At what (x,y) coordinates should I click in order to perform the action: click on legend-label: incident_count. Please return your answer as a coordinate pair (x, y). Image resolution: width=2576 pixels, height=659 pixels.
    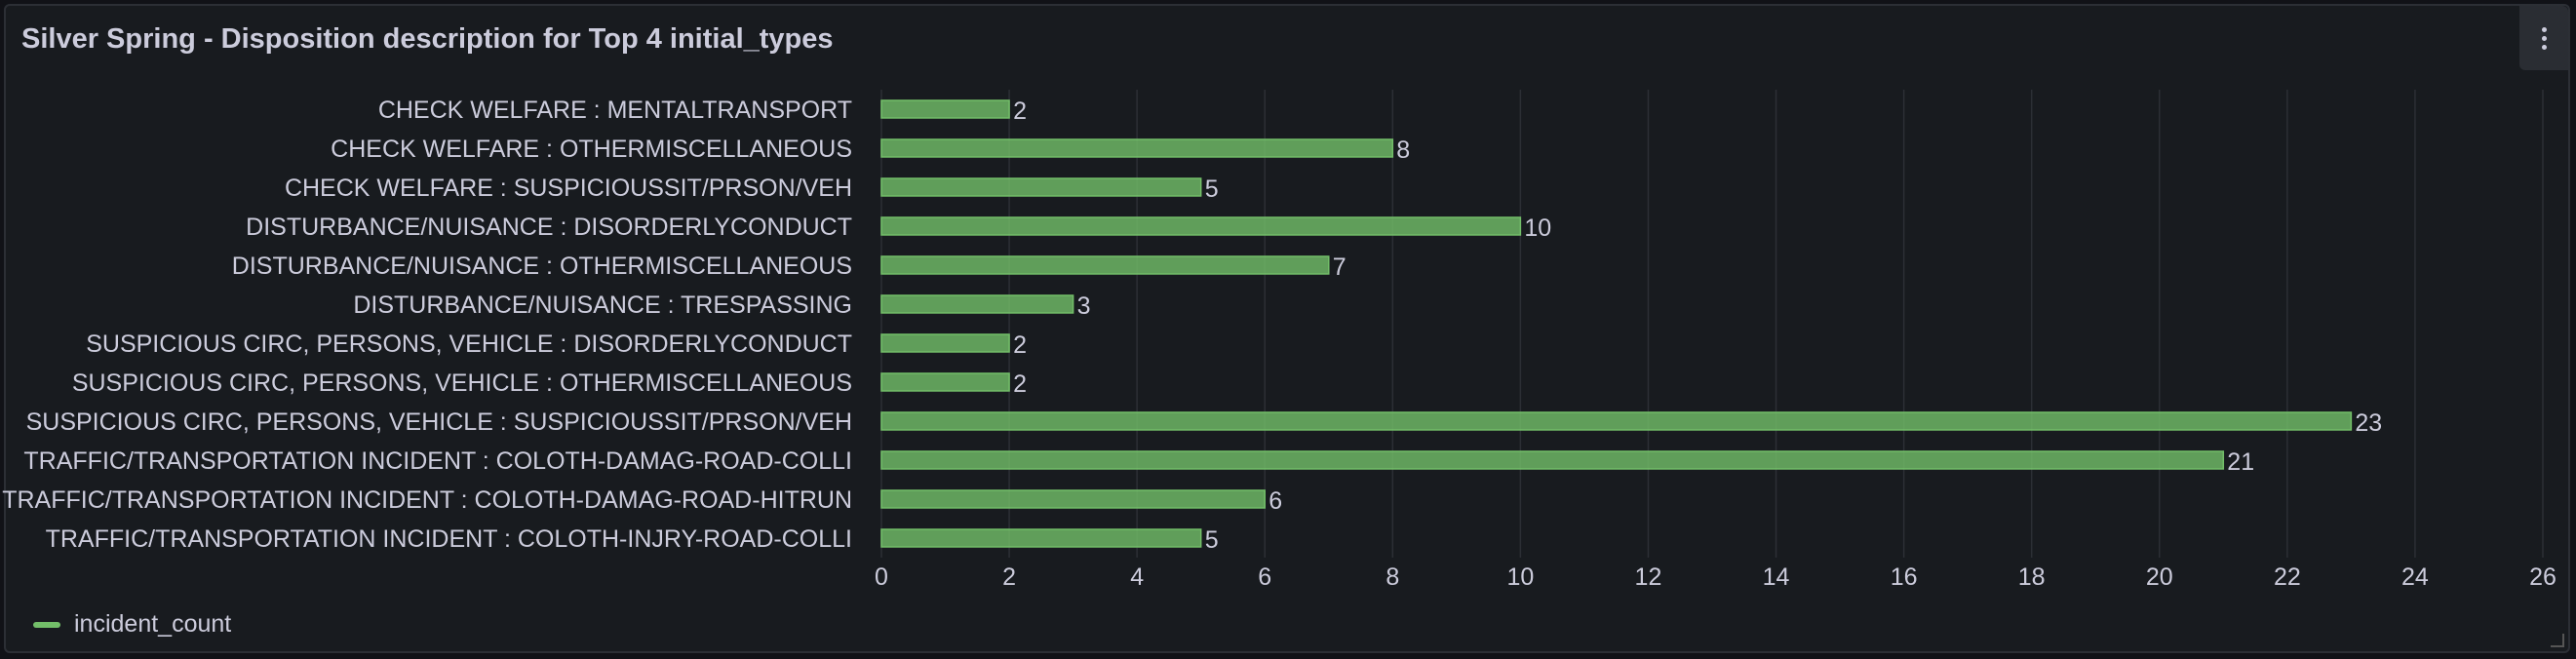
    Looking at the image, I should click on (153, 624).